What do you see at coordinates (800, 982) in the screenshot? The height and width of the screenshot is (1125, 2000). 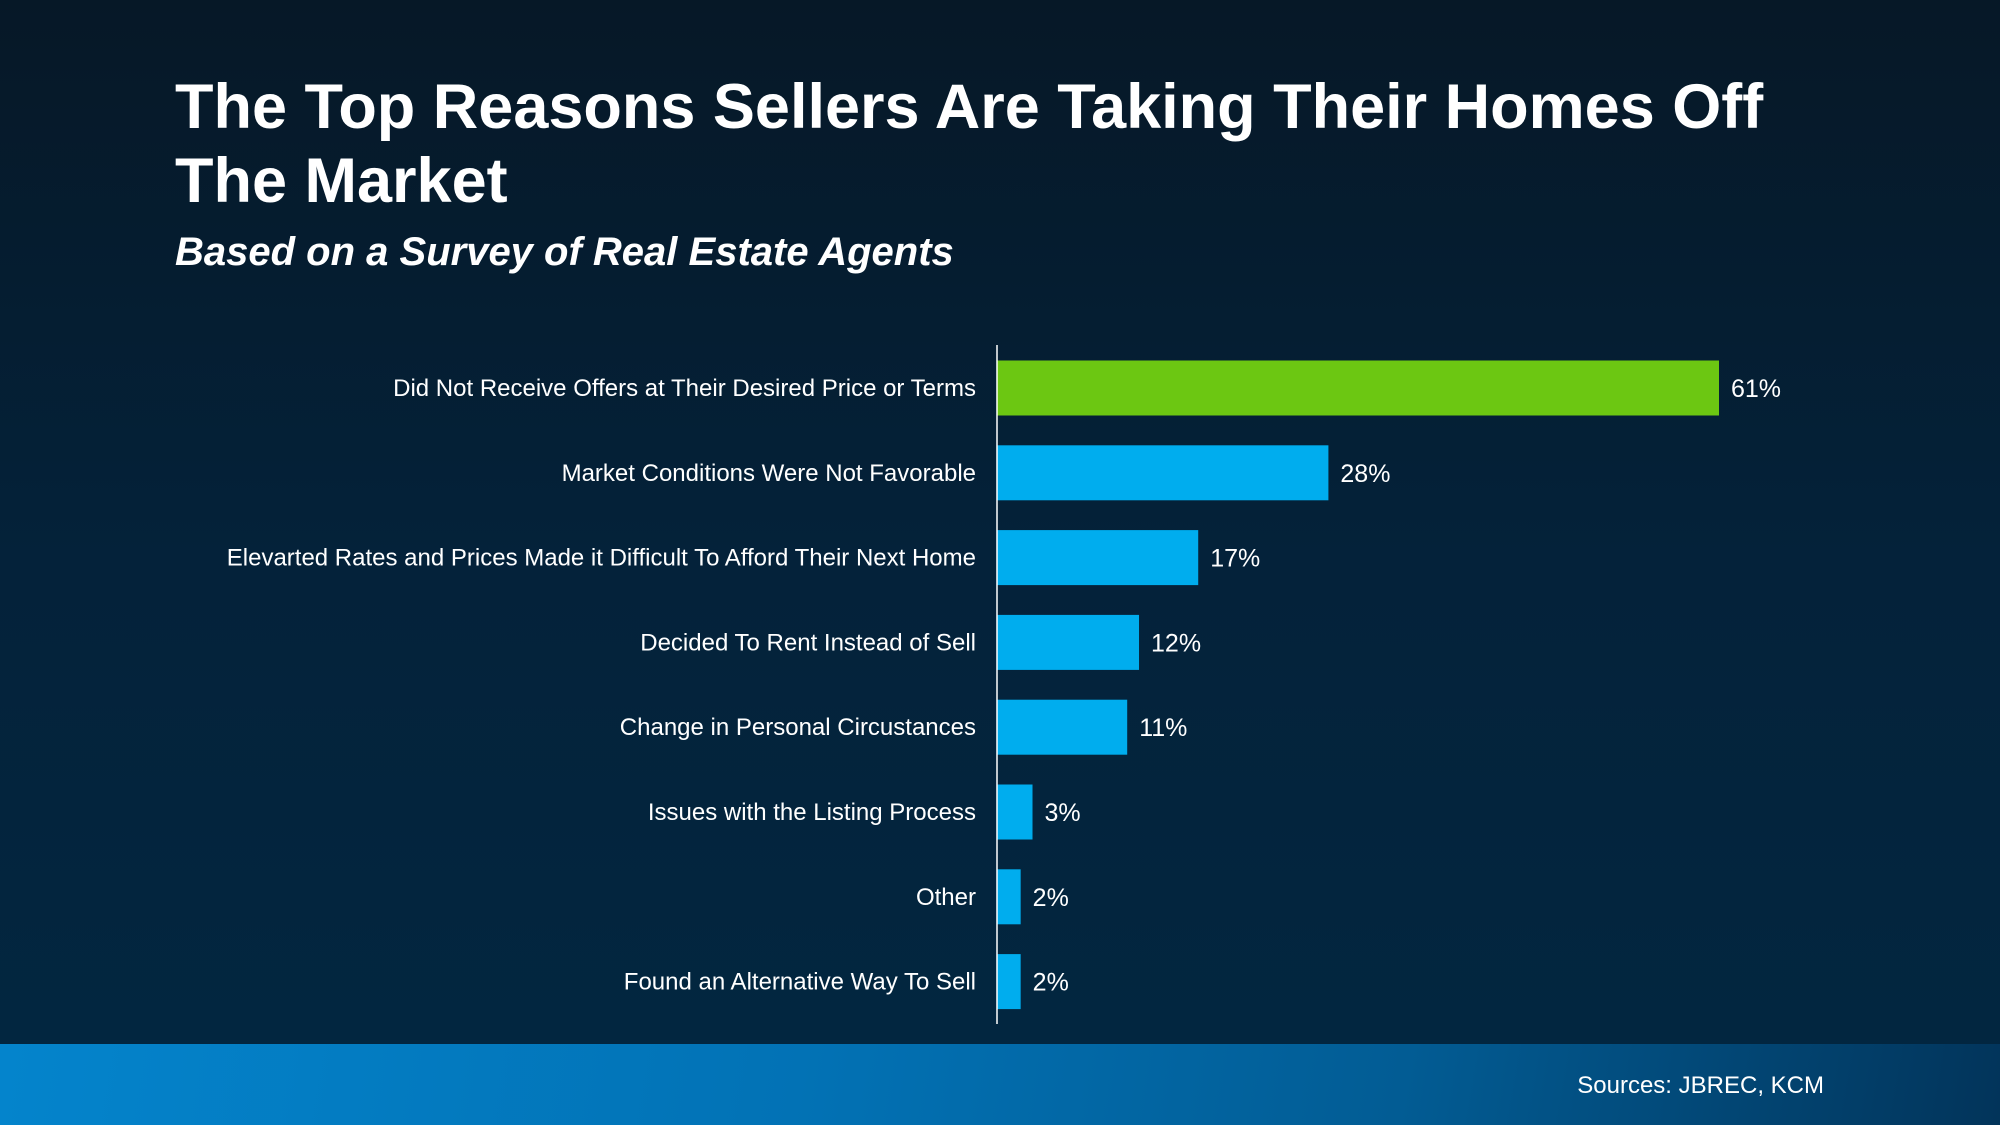 I see `category-label: Found an Alternative Way To Sell` at bounding box center [800, 982].